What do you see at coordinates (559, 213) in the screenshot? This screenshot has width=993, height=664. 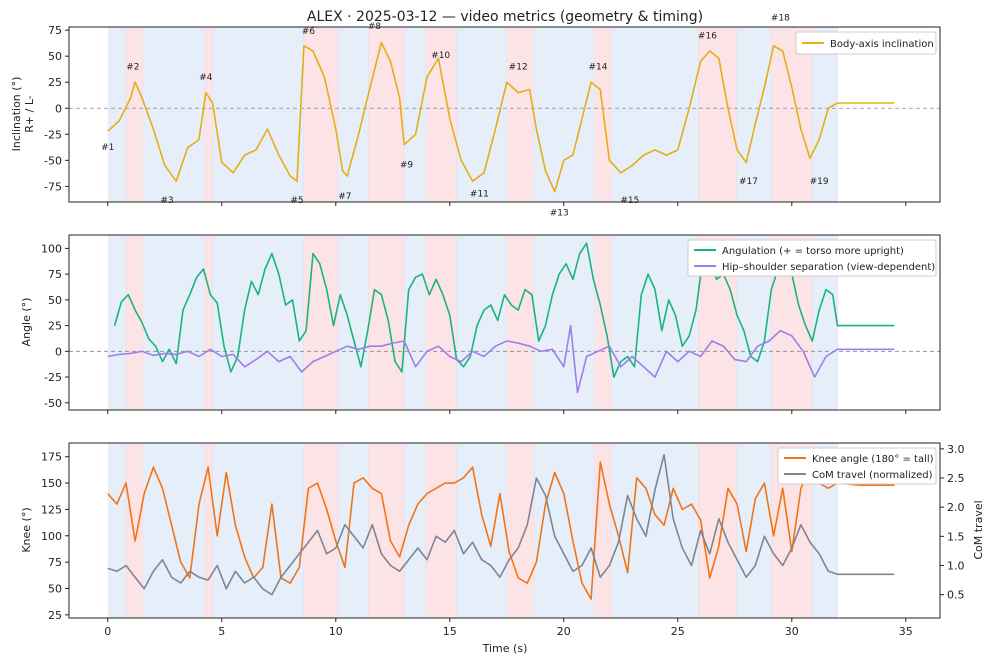 I see `annotation-12: #13` at bounding box center [559, 213].